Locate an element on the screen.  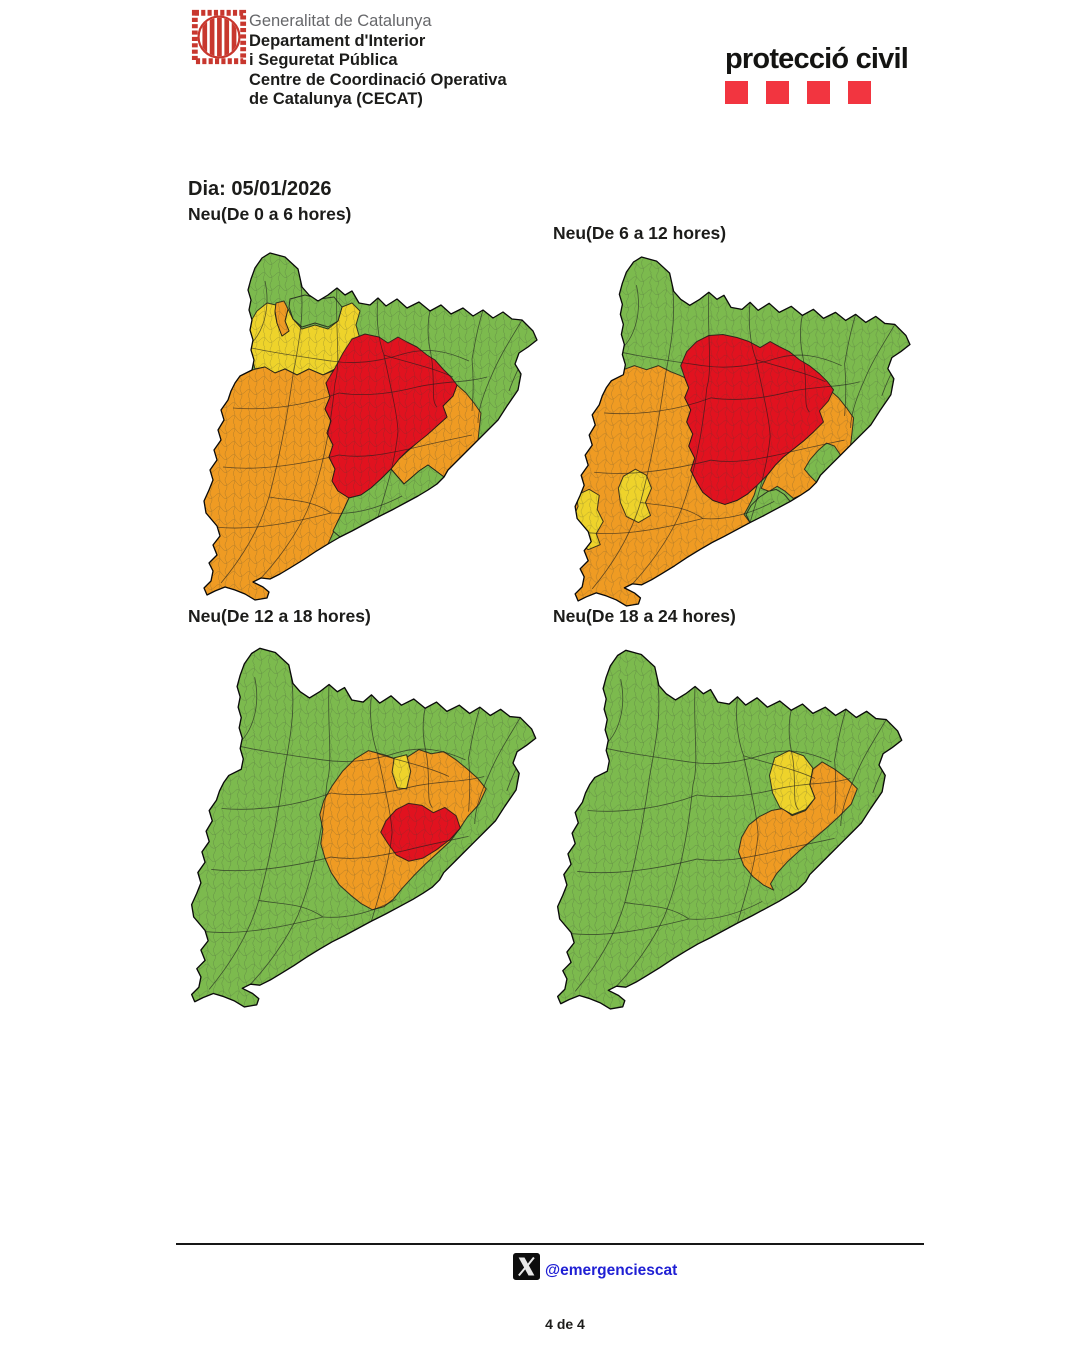
twitter-handle-link: @emergenciescat is located at coordinates (611, 1270).